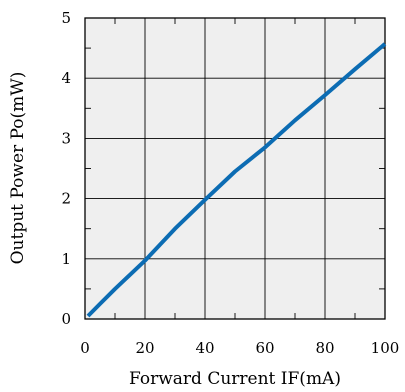 The width and height of the screenshot is (405, 392). What do you see at coordinates (66, 199) in the screenshot?
I see `y-tick-label: 2` at bounding box center [66, 199].